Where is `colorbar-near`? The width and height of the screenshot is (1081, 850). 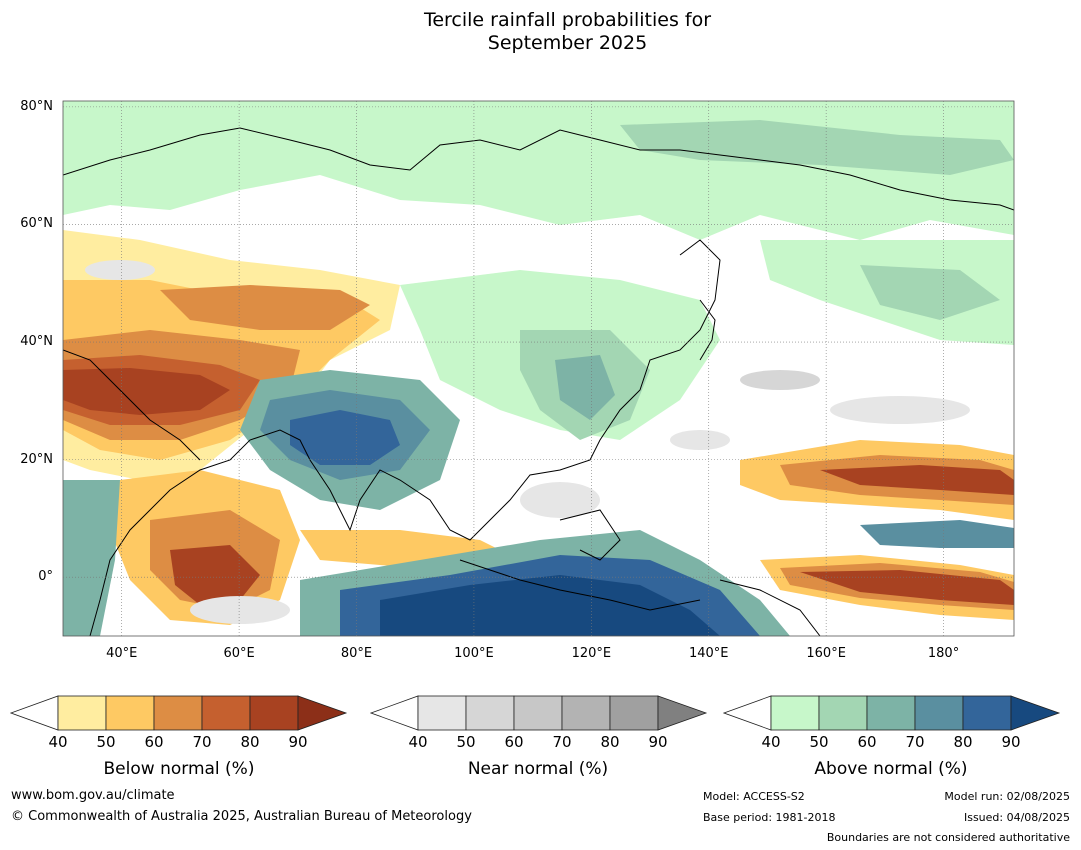
colorbar-near is located at coordinates (539, 713).